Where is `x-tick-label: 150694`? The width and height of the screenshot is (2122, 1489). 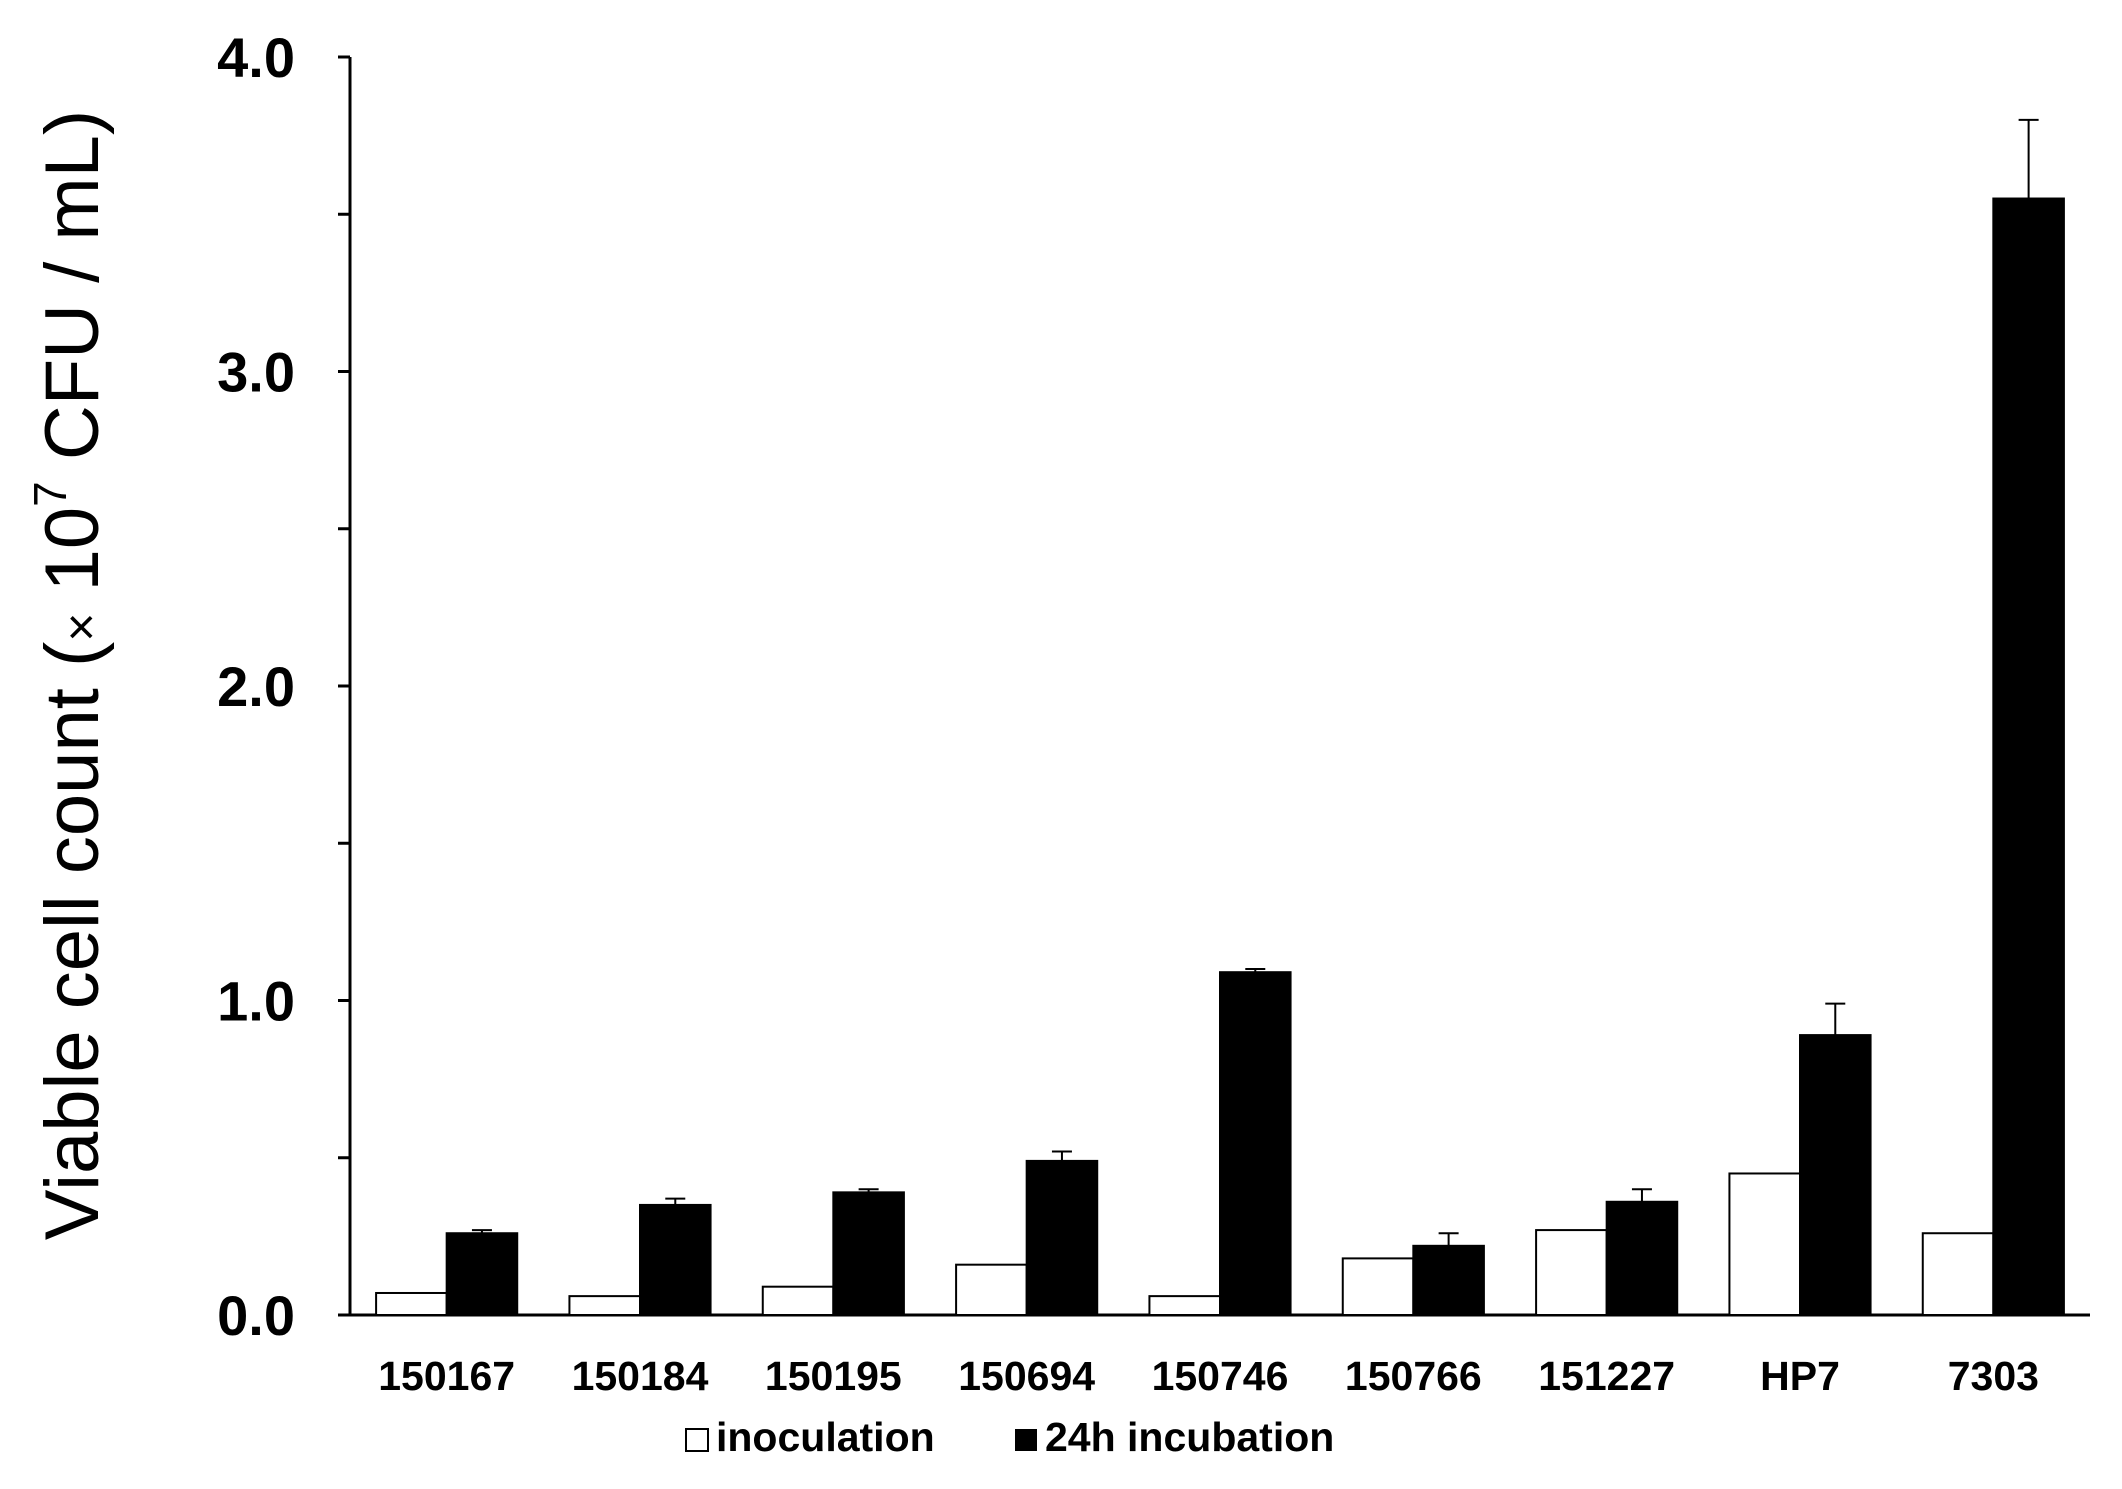
x-tick-label: 150694 is located at coordinates (1026, 1376).